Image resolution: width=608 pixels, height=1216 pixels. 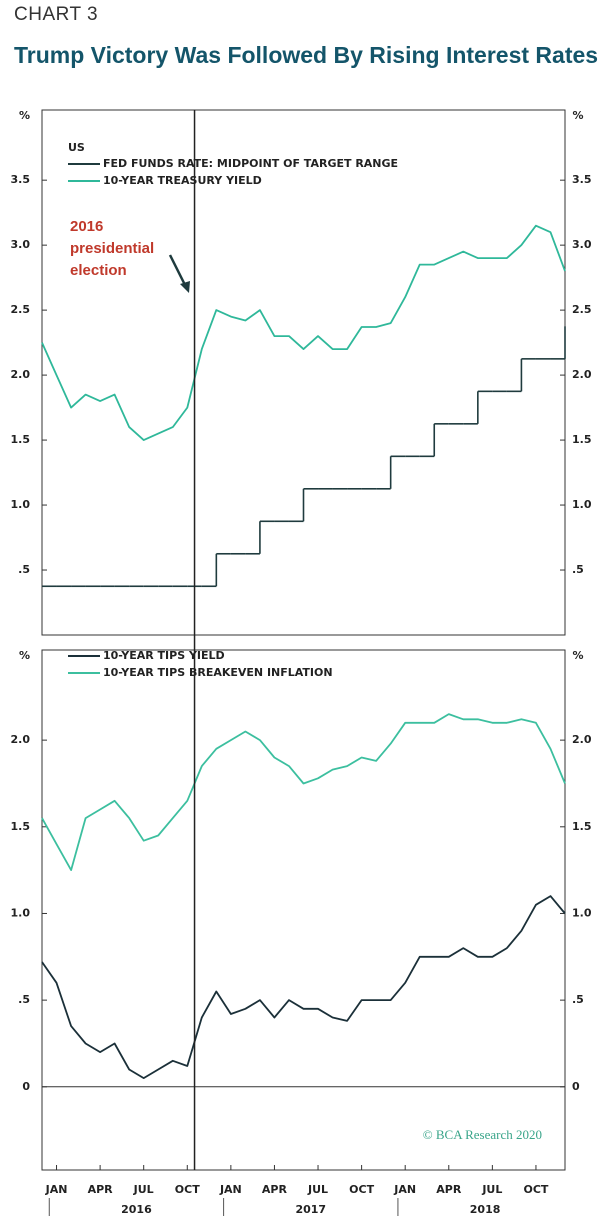 I want to click on legend-title: US, so click(x=76, y=147).